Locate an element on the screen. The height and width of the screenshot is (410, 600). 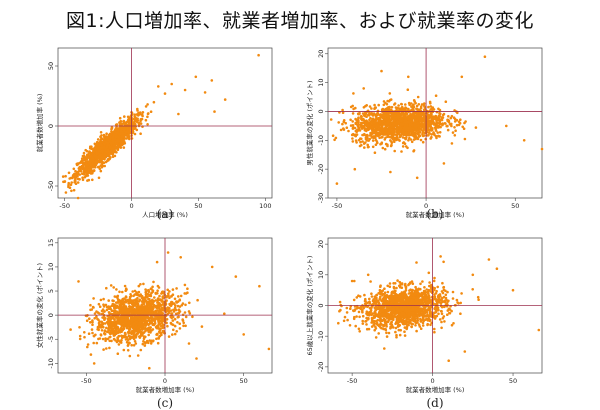
x-tick-label: 0 is located at coordinates (131, 206).